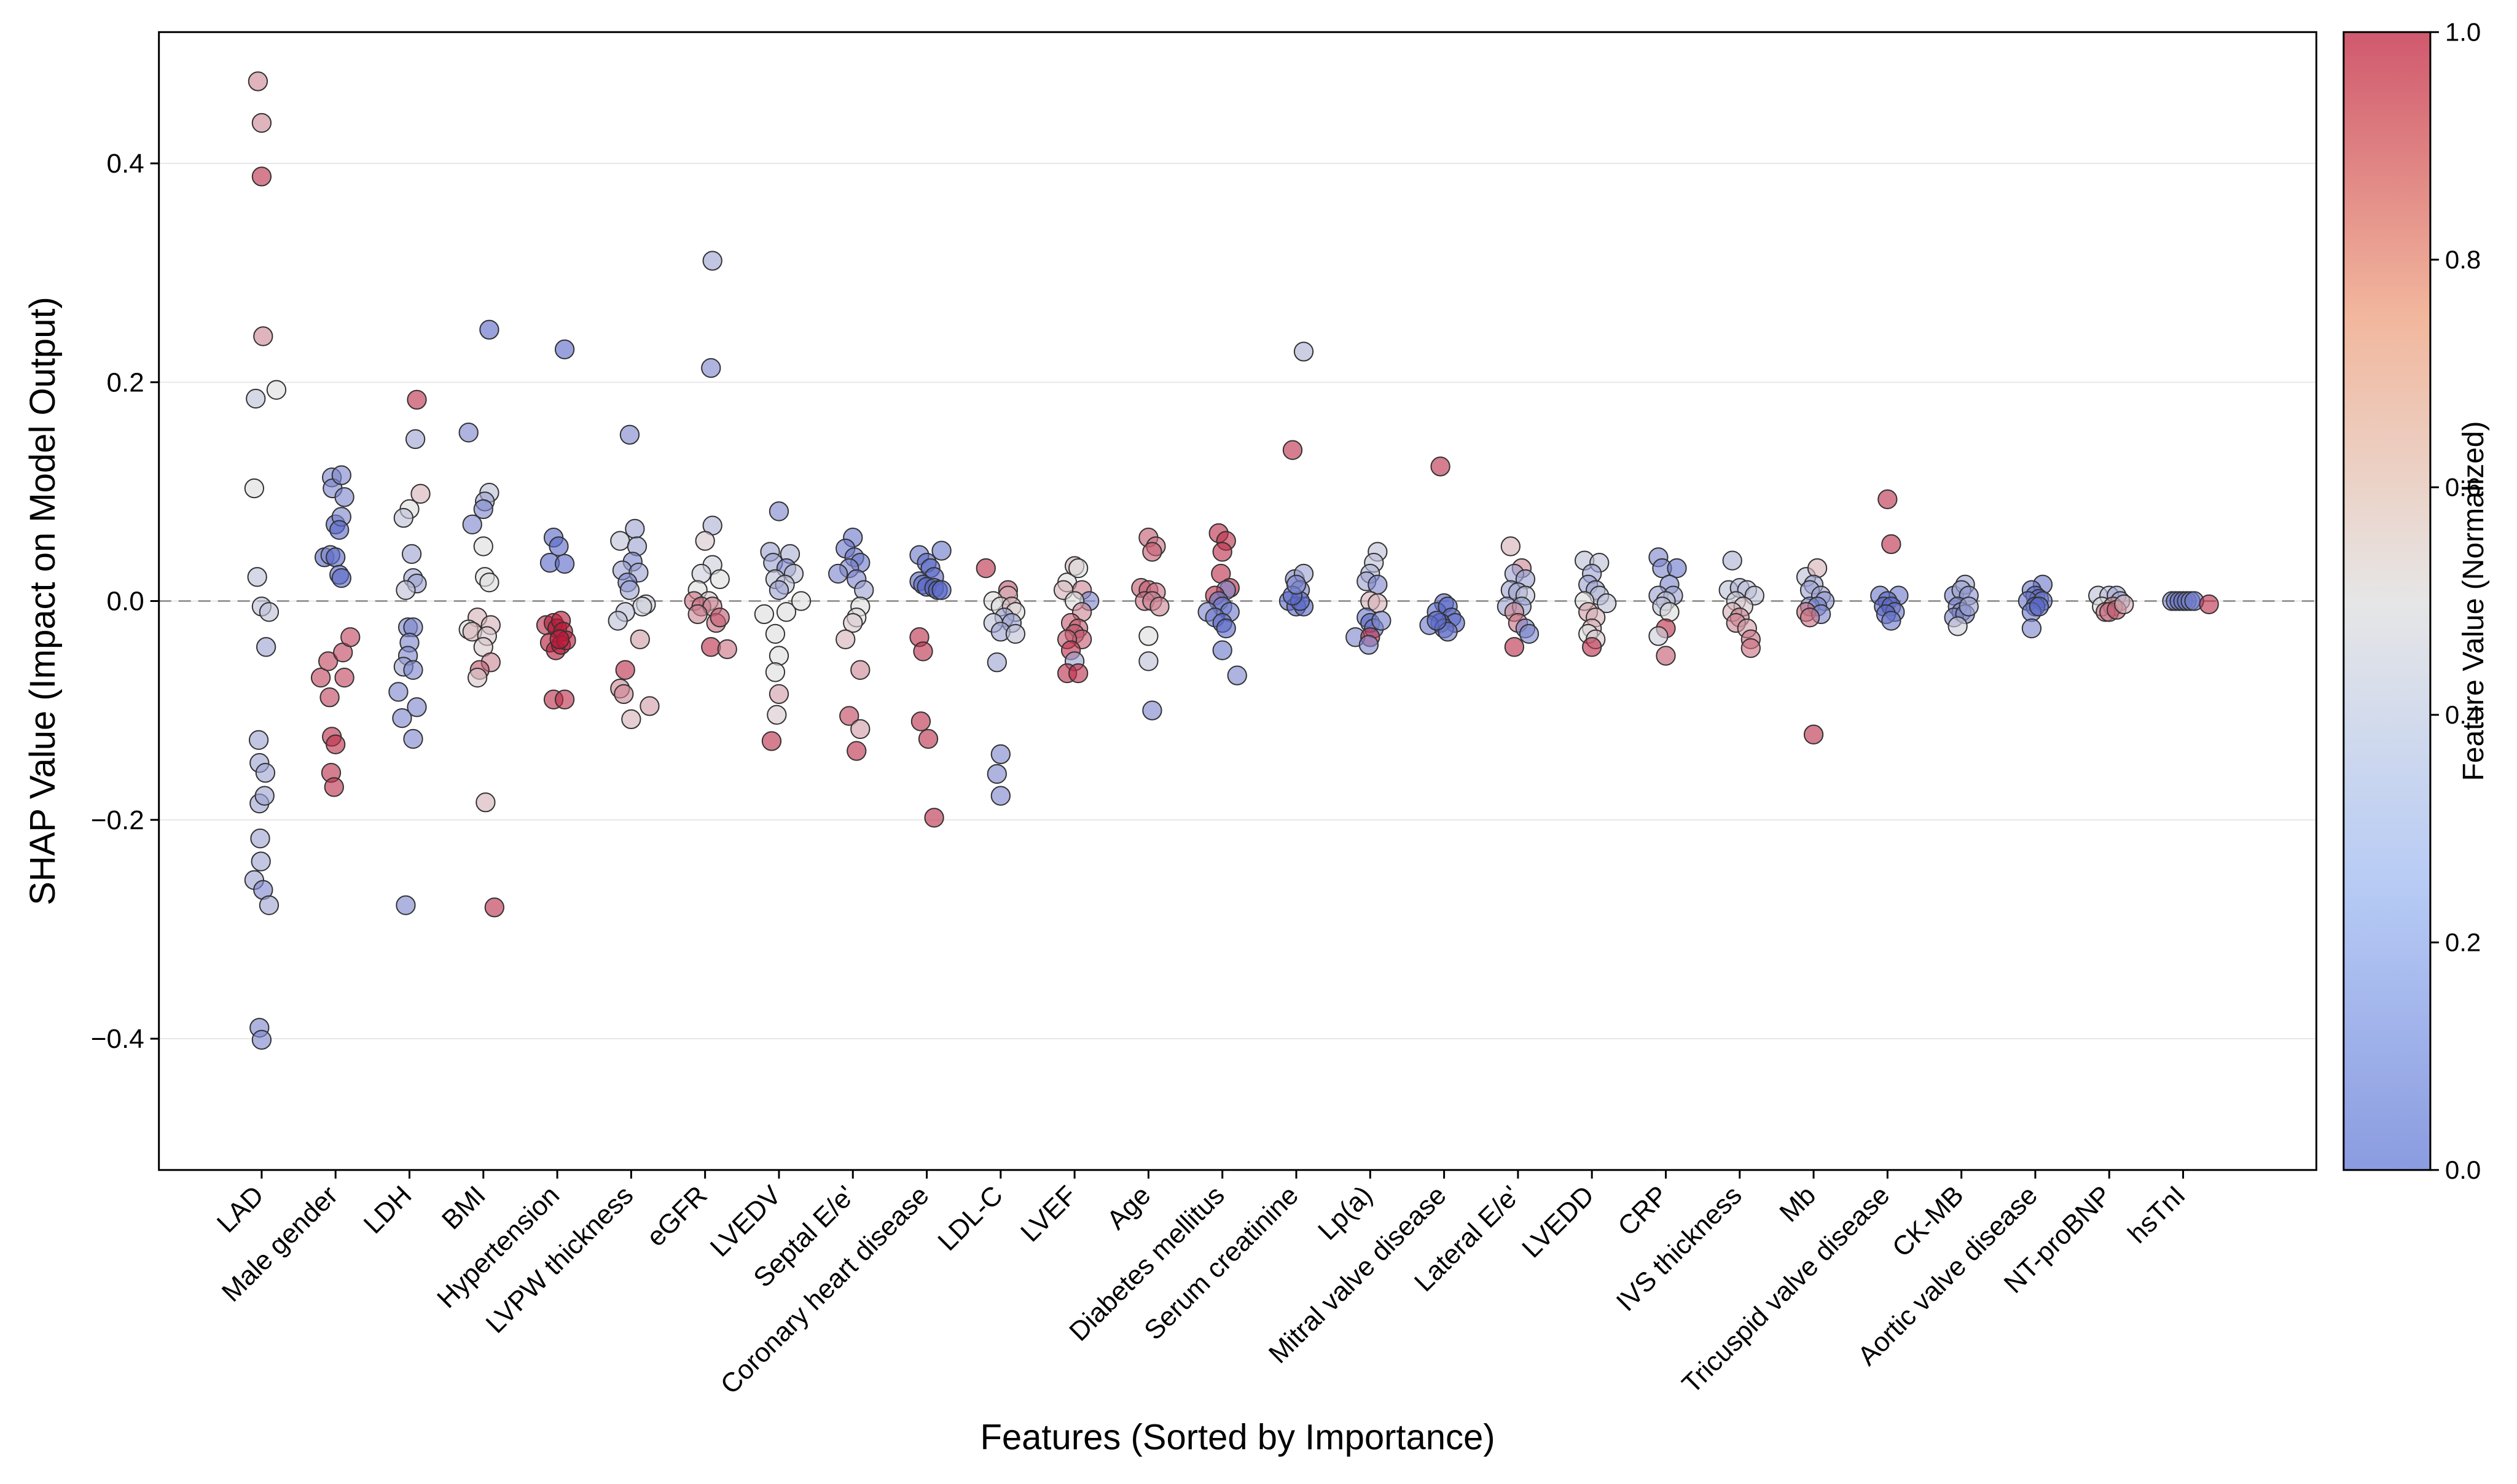 The height and width of the screenshot is (1484, 2517). I want to click on colorbar-tick-label: 0.6, so click(2463, 486).